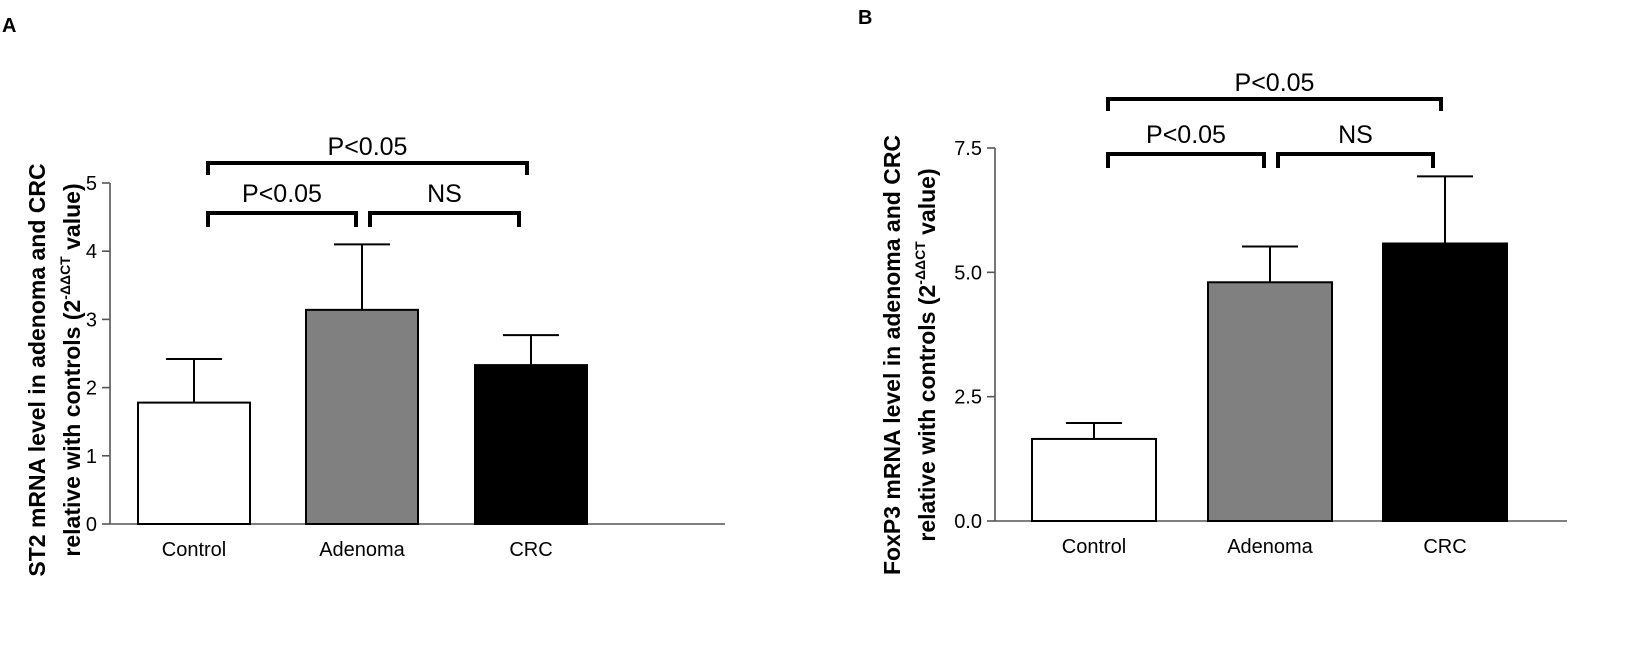 The height and width of the screenshot is (661, 1644). What do you see at coordinates (968, 149) in the screenshot?
I see `panel-b-ytick-label: 7.5` at bounding box center [968, 149].